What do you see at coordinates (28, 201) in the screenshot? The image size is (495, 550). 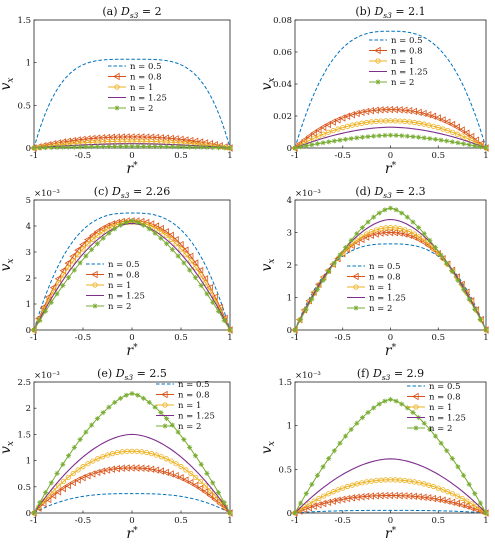 I see `y-tick-label: 5` at bounding box center [28, 201].